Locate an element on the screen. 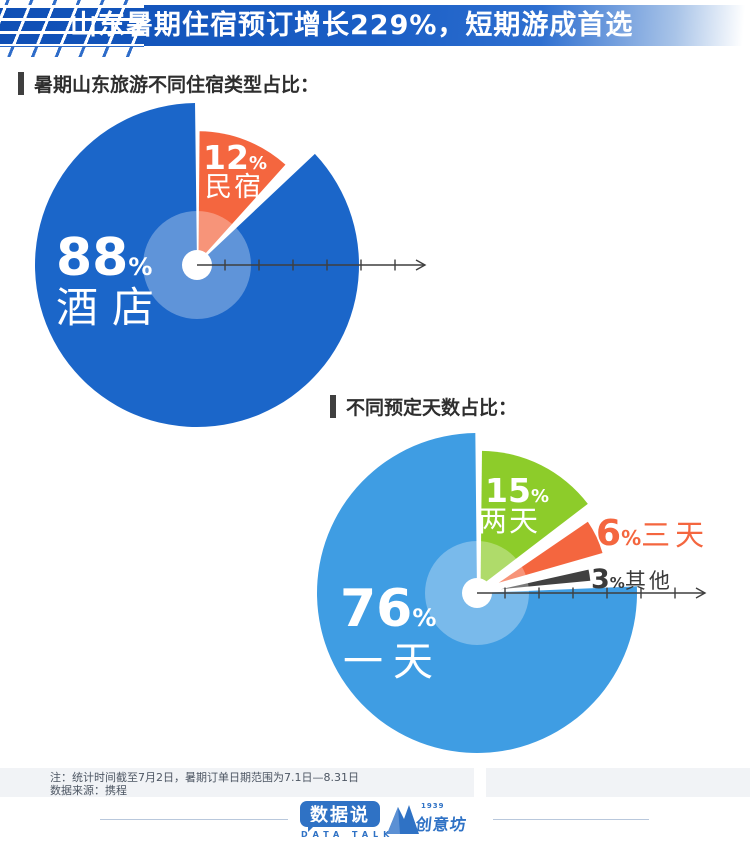 The width and height of the screenshot is (750, 841). workshop-logo-text: 创意坊 is located at coordinates (441, 824).